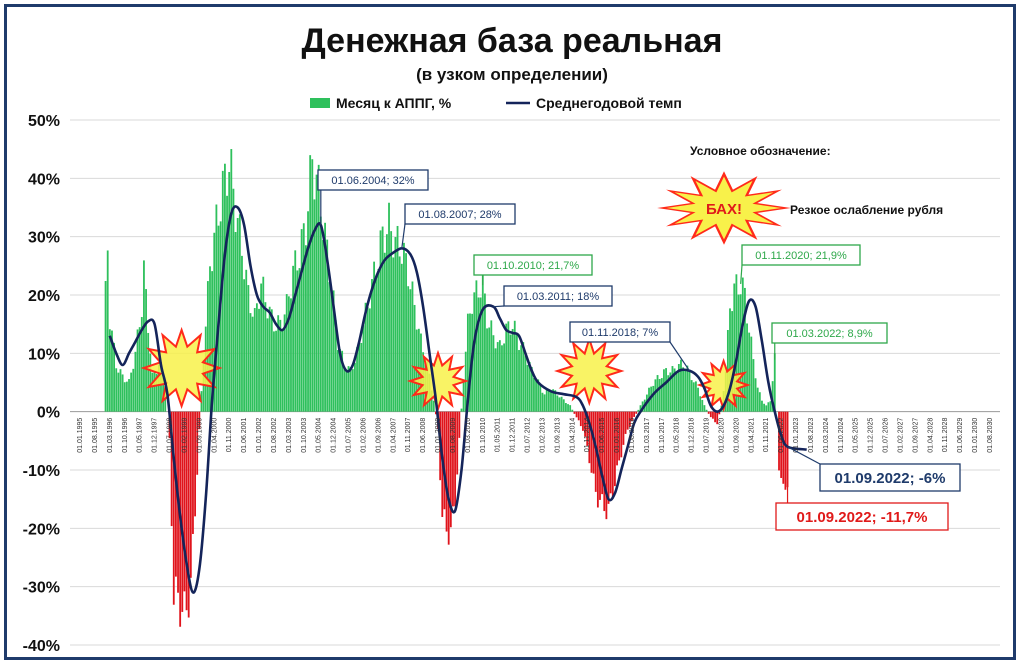 The height and width of the screenshot is (668, 1024). I want to click on x-tick-label: 01.06.2015, so click(602, 435).